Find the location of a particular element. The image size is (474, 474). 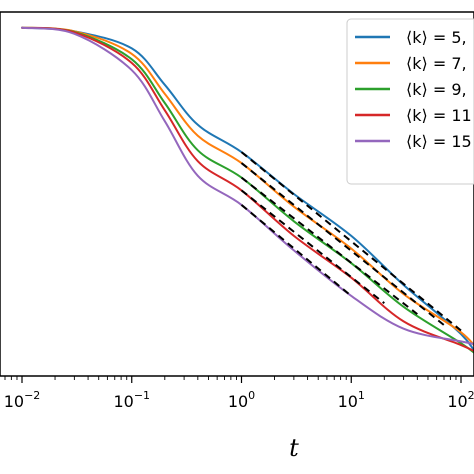

x-tick-label: 10⁻² is located at coordinates (22, 400).